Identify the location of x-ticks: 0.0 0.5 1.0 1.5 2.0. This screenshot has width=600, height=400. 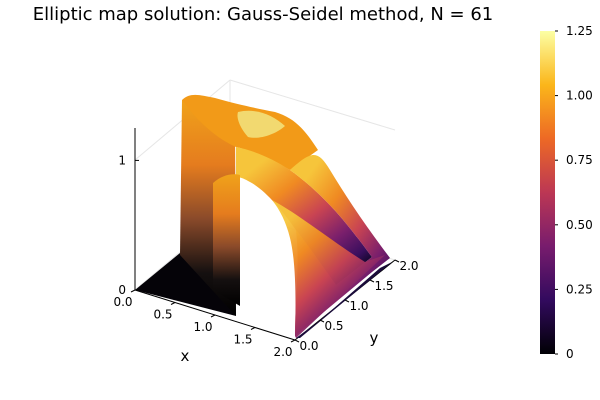
(204, 324).